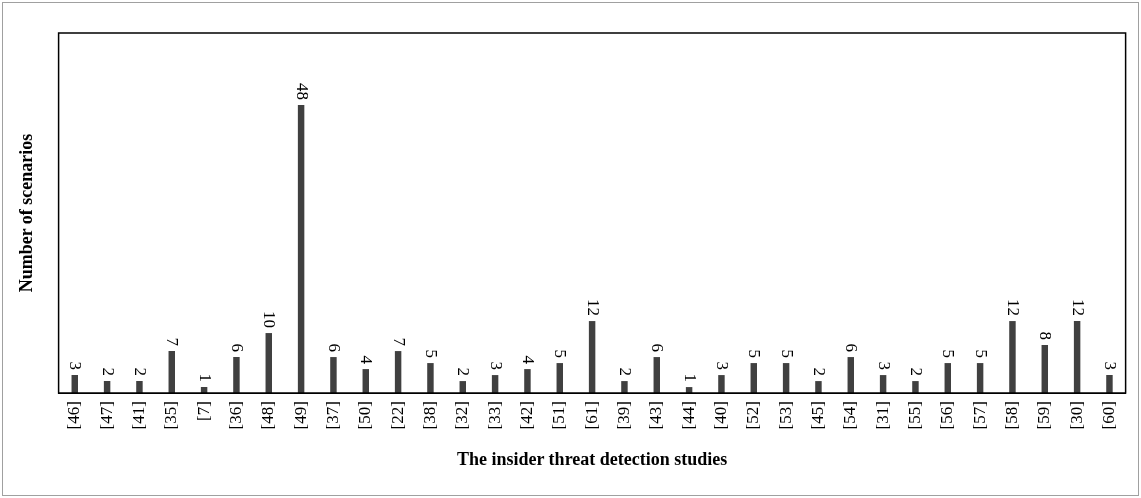  What do you see at coordinates (494, 415) in the screenshot?
I see `x-tick-label: [33]` at bounding box center [494, 415].